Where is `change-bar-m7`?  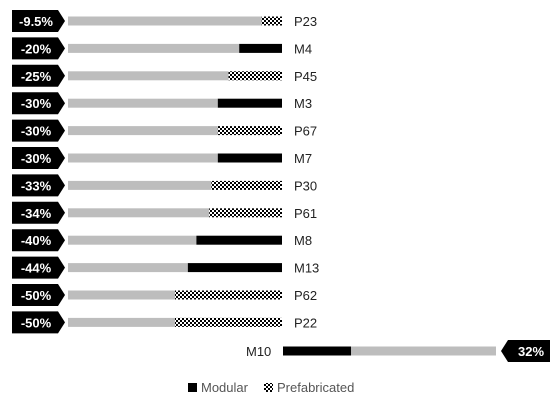
change-bar-m7 is located at coordinates (249, 158).